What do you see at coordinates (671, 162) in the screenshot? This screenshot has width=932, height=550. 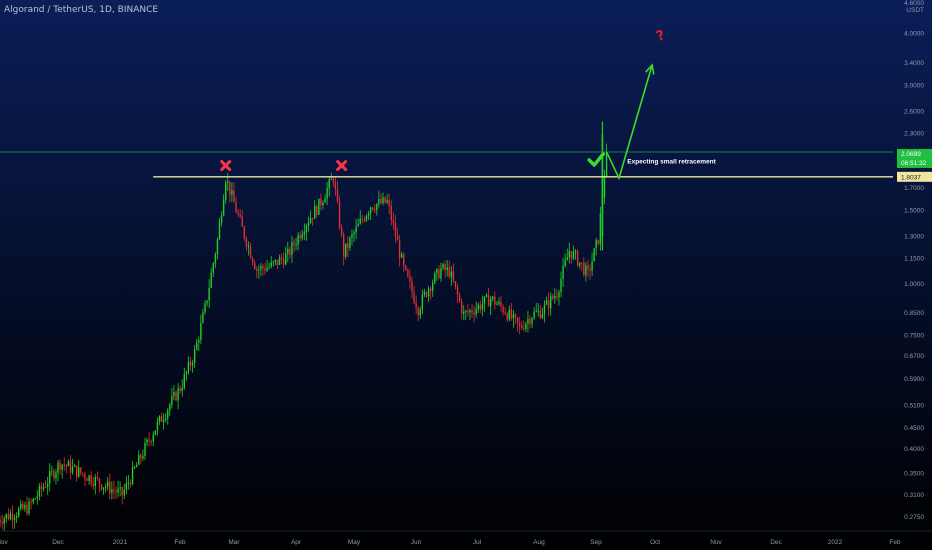 I see `retracement-annotation: Expecting small retracement` at bounding box center [671, 162].